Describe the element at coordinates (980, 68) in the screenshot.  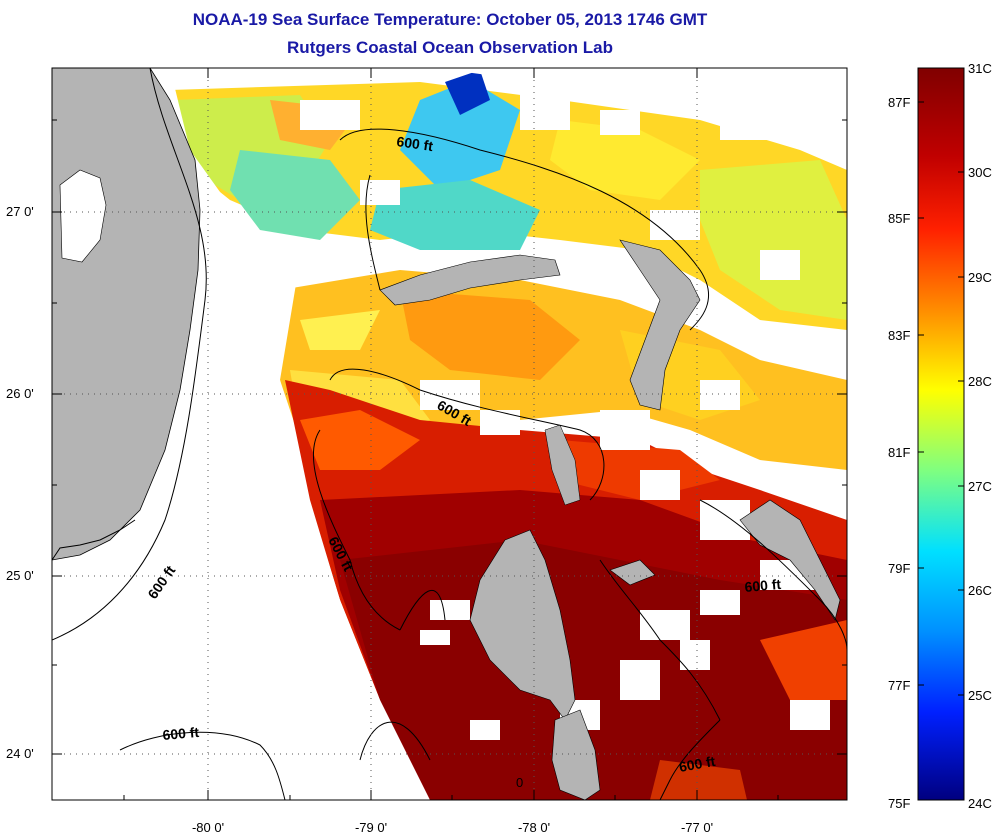
I see `colorbar-celsius-label: 31C` at that location.